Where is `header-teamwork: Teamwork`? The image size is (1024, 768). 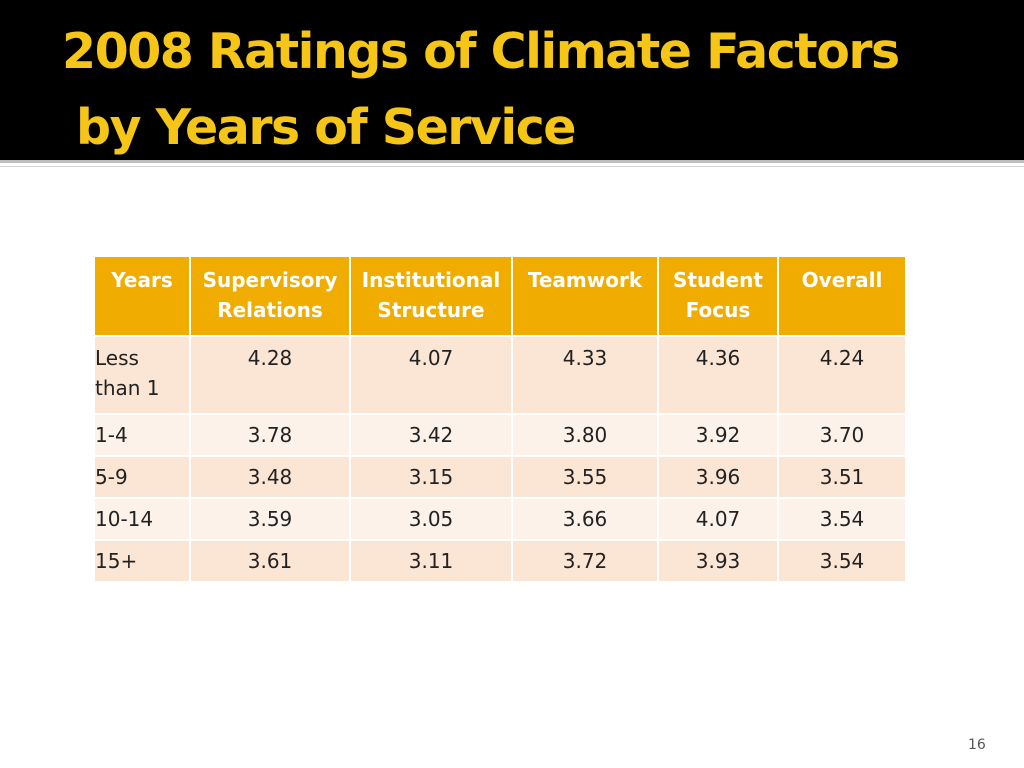 header-teamwork: Teamwork is located at coordinates (585, 296).